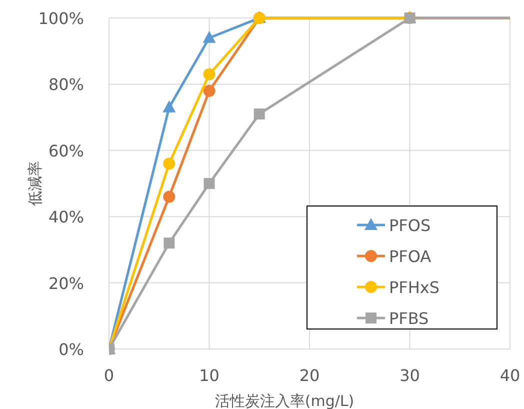 Image resolution: width=524 pixels, height=409 pixels. I want to click on legend-label: PFOS, so click(410, 225).